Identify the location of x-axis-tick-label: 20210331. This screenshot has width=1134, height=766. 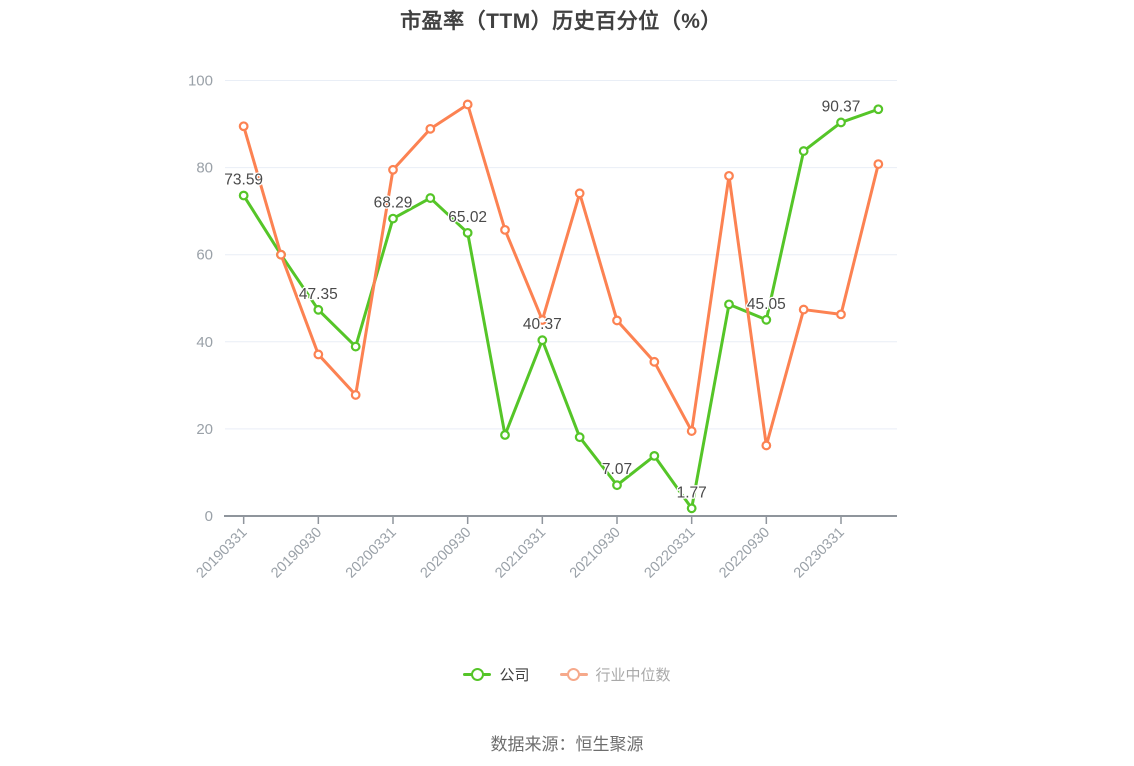
(520, 553).